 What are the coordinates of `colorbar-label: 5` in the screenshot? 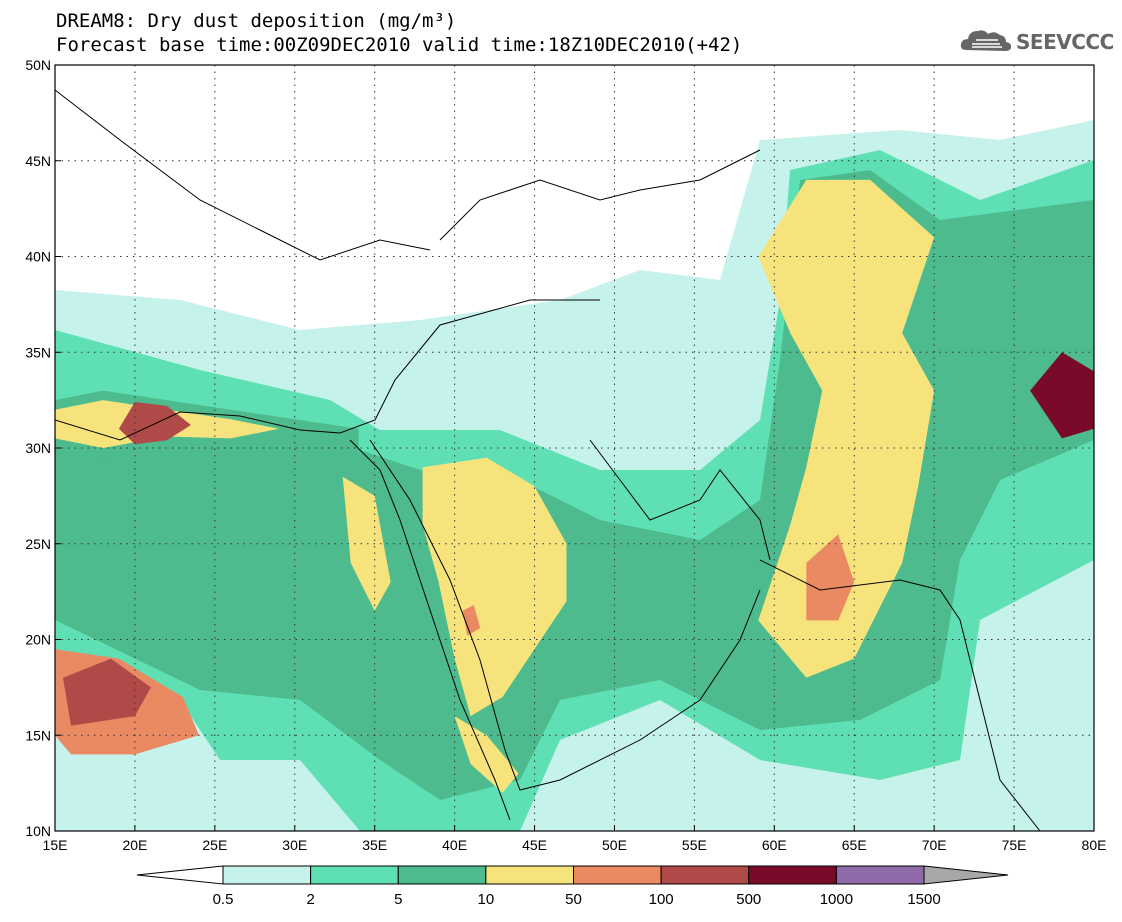 It's located at (398, 899).